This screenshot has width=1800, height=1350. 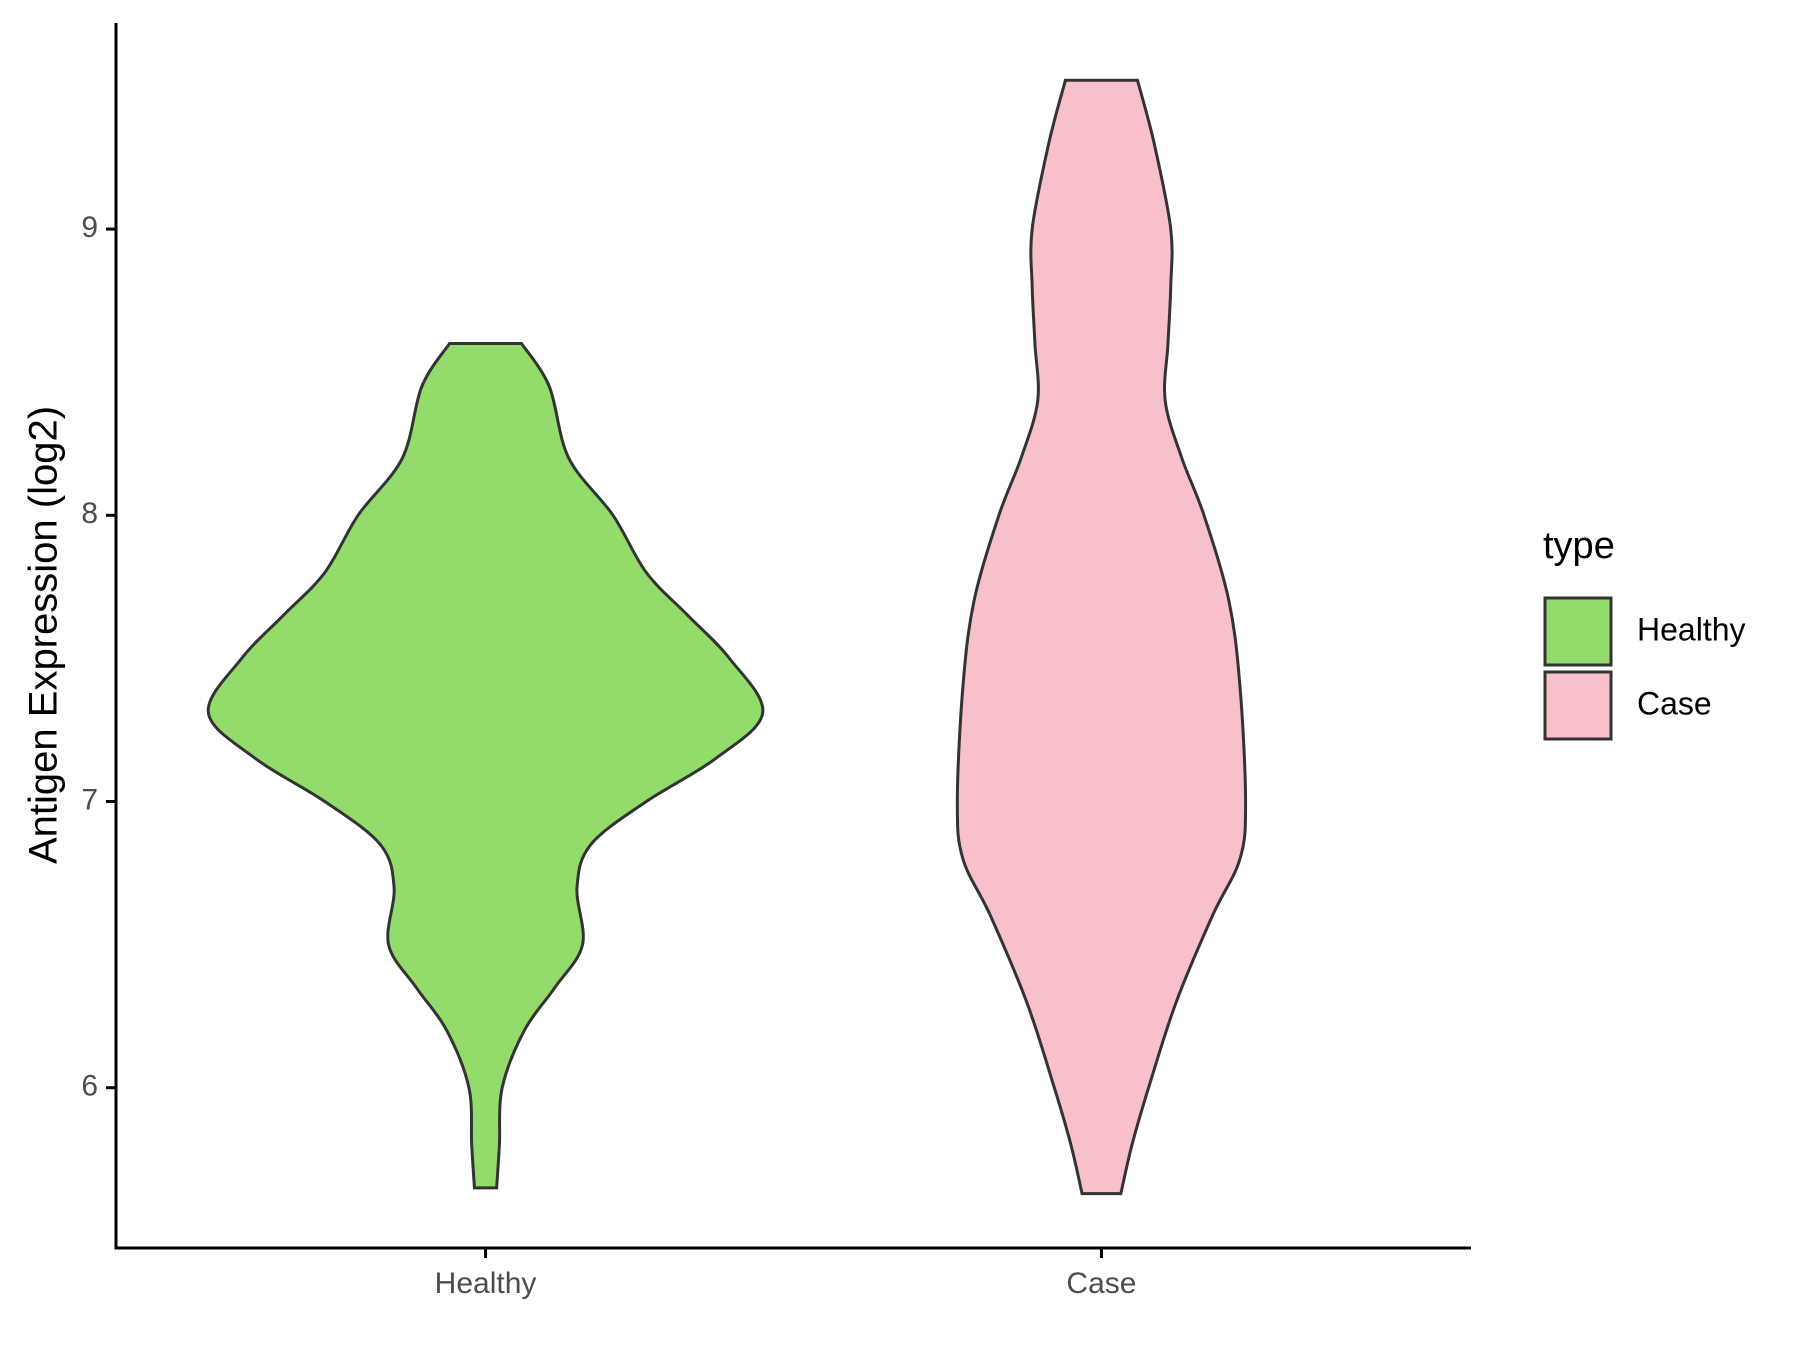 What do you see at coordinates (44, 635) in the screenshot?
I see `y-axis-title: Antigen Expression (log2)` at bounding box center [44, 635].